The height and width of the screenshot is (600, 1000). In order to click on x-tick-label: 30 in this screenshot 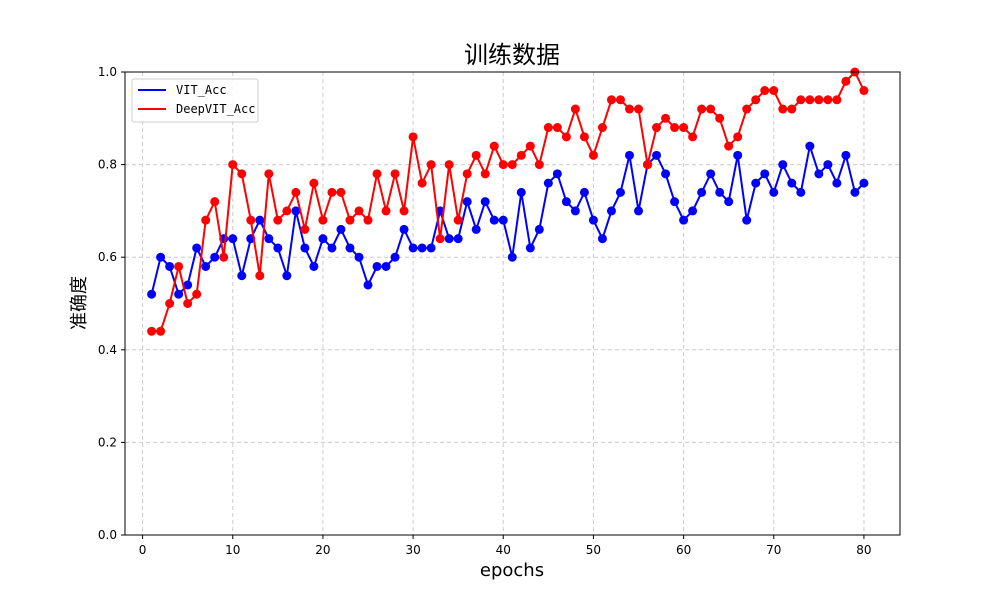, I will do `click(412, 550)`.